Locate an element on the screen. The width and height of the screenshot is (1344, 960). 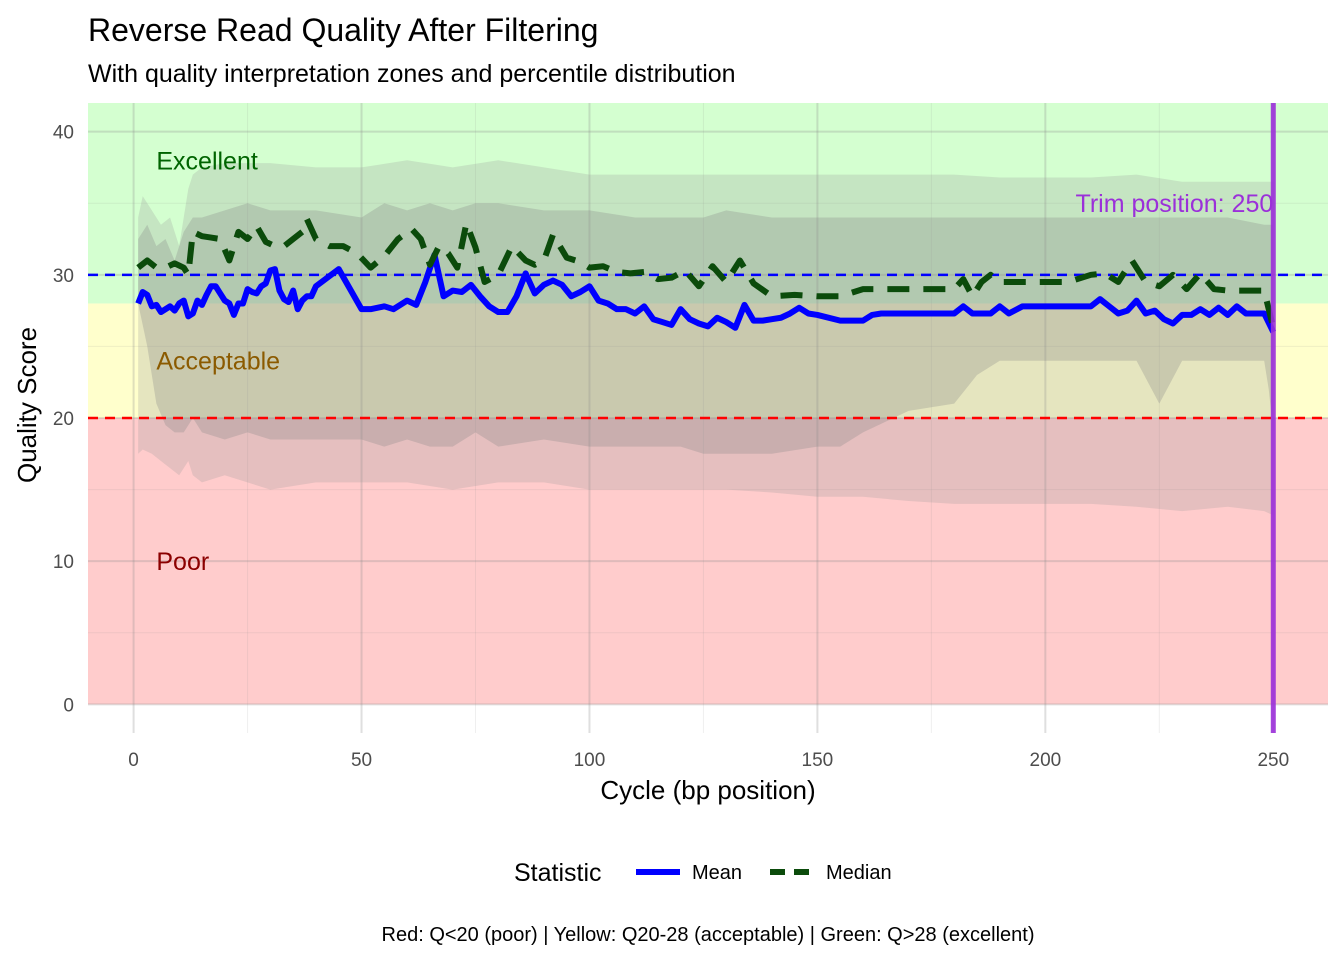
series-lines is located at coordinates (706, 274).